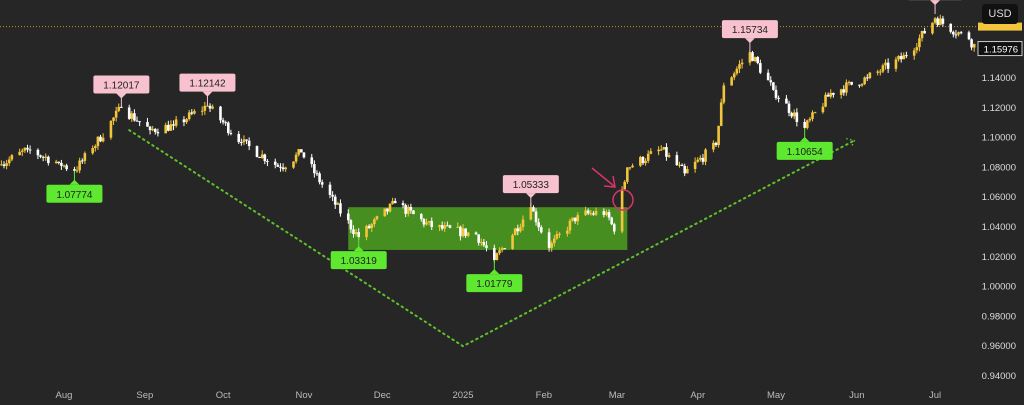 The height and width of the screenshot is (405, 1024). What do you see at coordinates (856, 395) in the screenshot?
I see `x-tick-label: Jun` at bounding box center [856, 395].